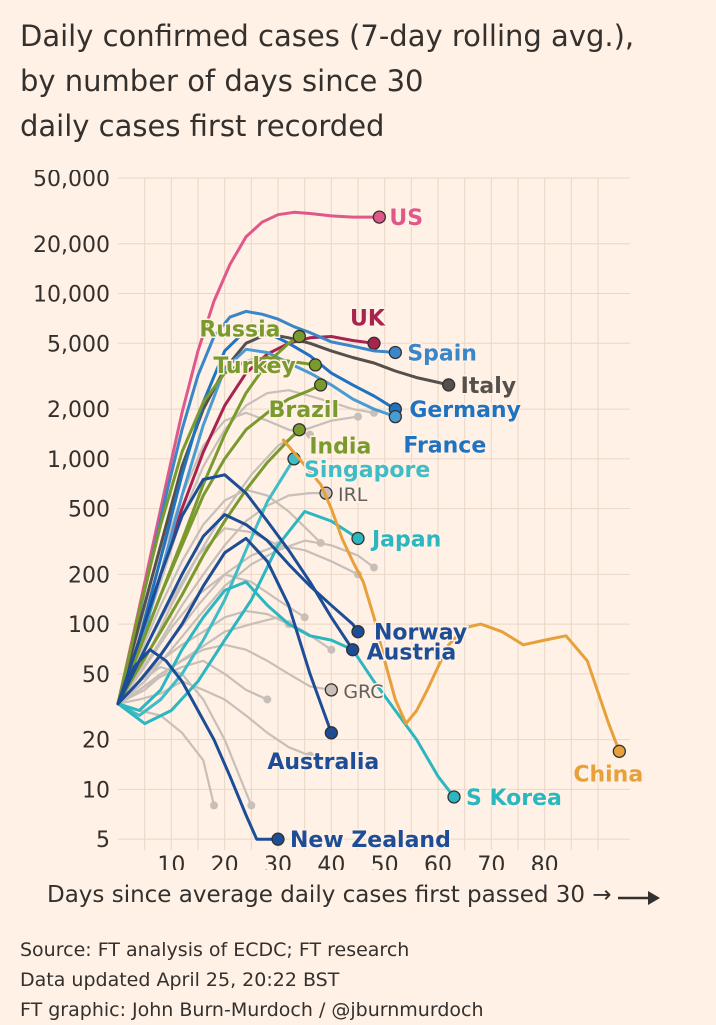  I want to click on series-label-russia: Russia, so click(239, 329).